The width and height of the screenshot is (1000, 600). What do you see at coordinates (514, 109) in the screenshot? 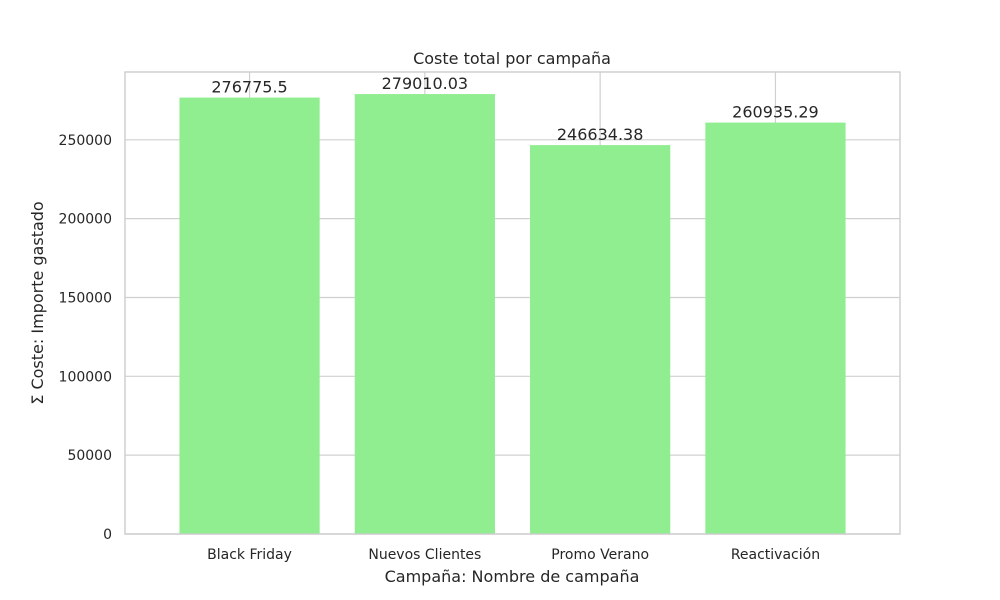
I see `data-labels: 276775.5 279010.03 246634.38 260935.29` at bounding box center [514, 109].